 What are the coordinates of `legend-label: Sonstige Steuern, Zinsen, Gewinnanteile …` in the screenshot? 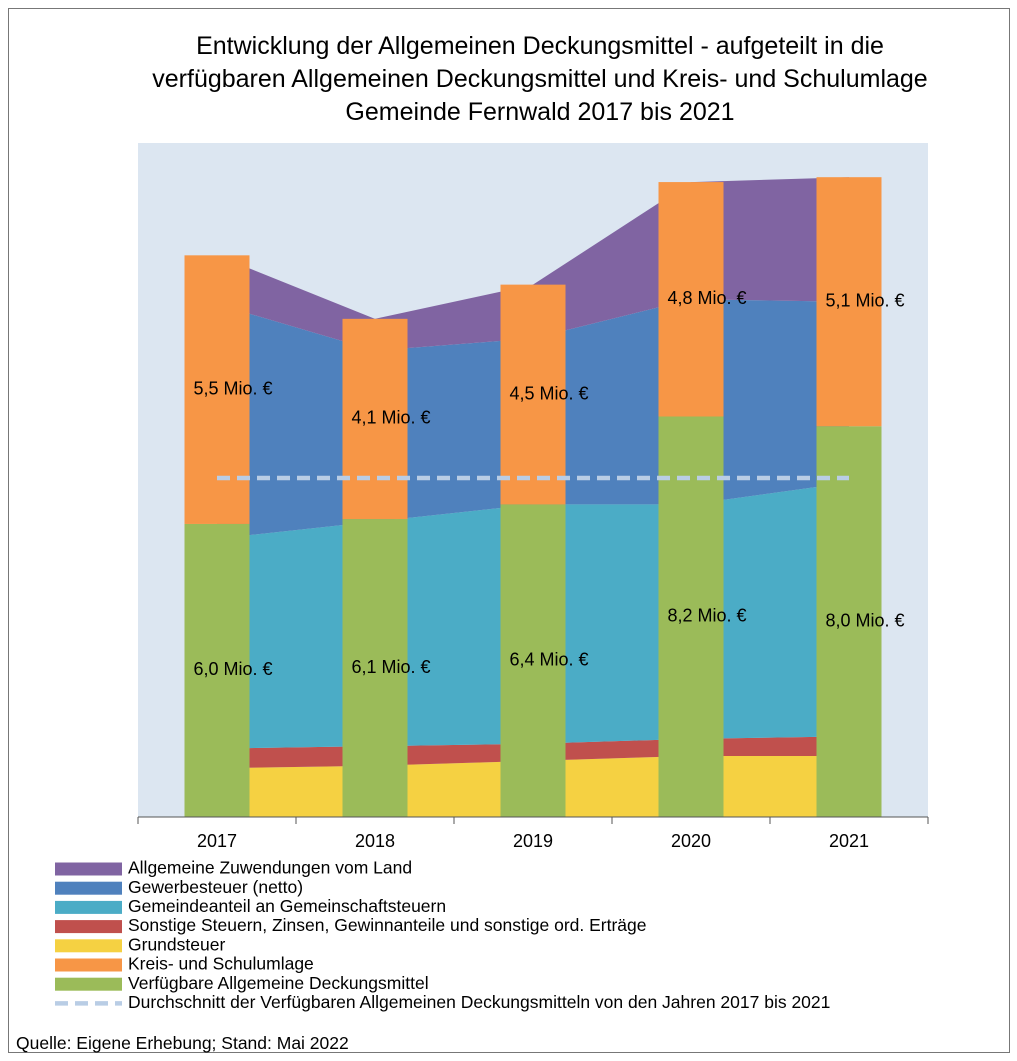 It's located at (387, 925).